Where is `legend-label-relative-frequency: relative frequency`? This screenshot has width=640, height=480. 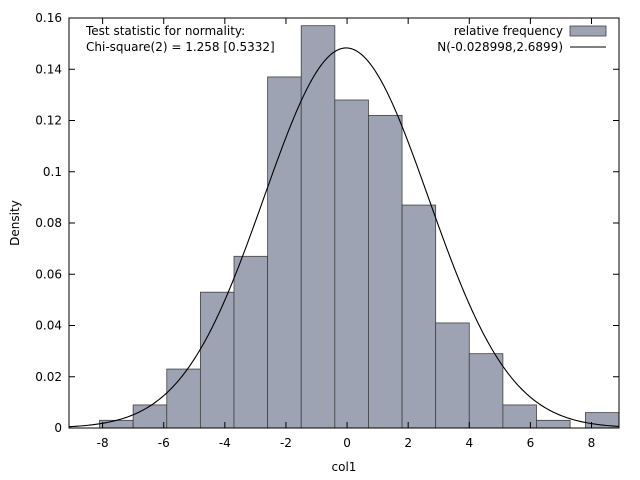 legend-label-relative-frequency: relative frequency is located at coordinates (508, 31).